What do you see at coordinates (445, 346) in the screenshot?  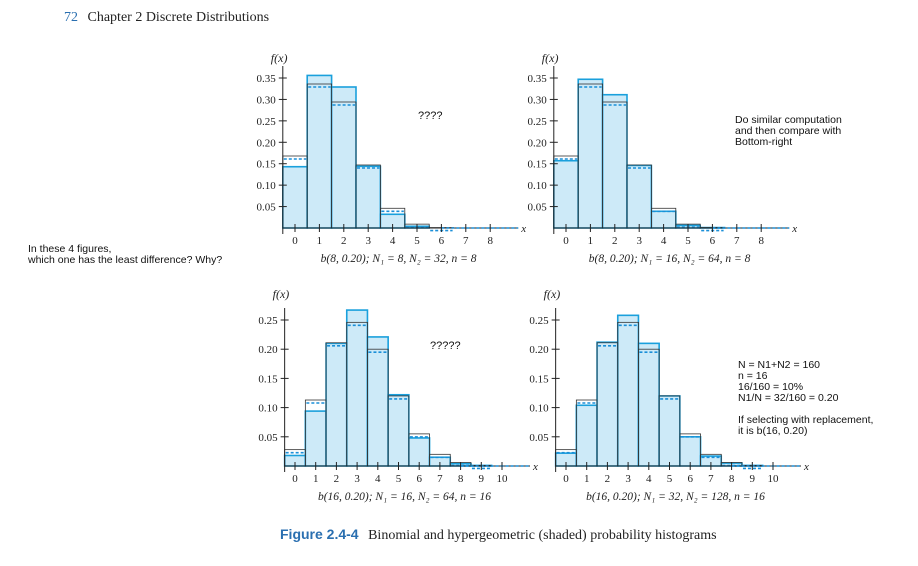 I see `bottom-left-question-marks: ?????` at bounding box center [445, 346].